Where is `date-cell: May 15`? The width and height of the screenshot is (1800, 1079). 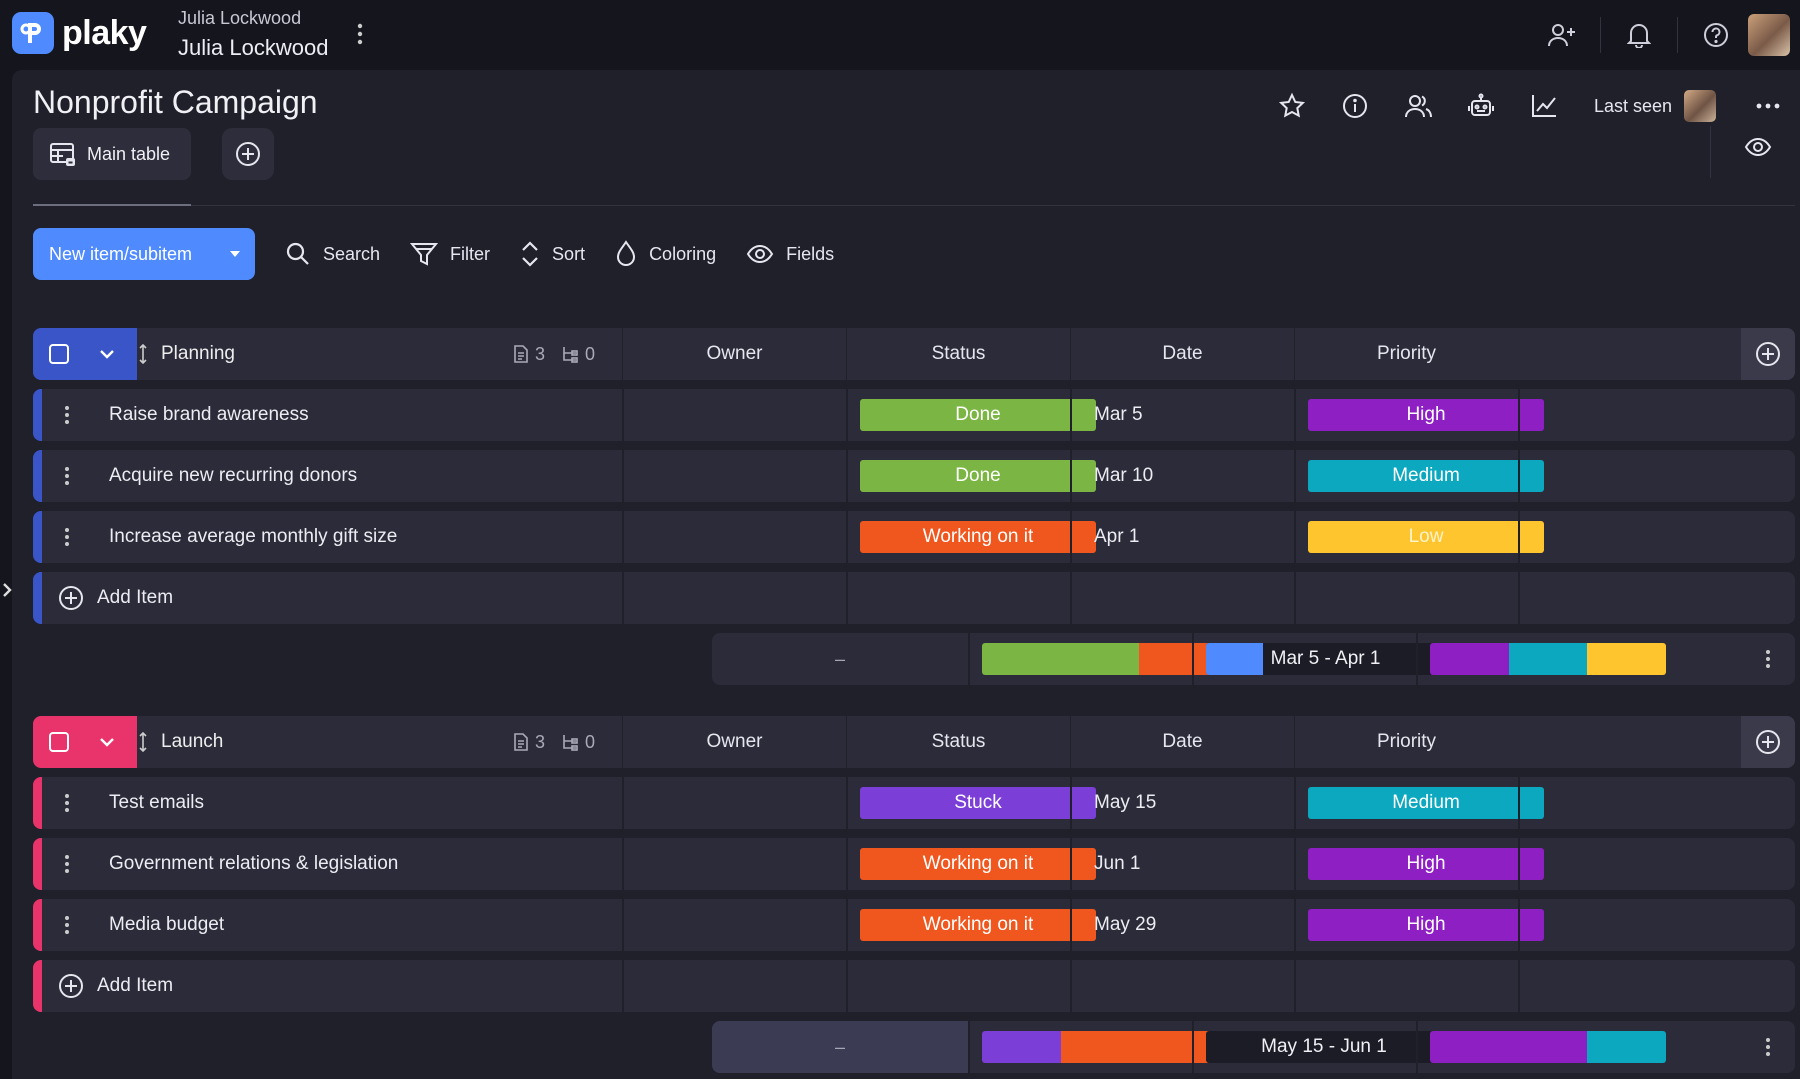 date-cell: May 15 is located at coordinates (1182, 803).